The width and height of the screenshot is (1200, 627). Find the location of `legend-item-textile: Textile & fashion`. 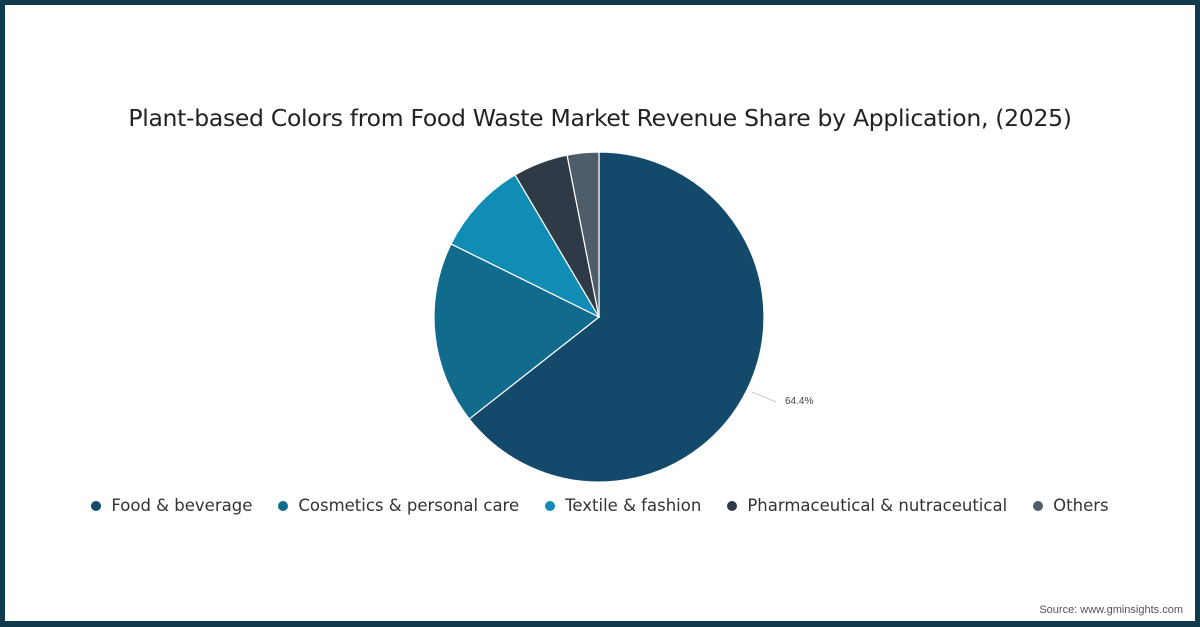

legend-item-textile: Textile & fashion is located at coordinates (623, 505).